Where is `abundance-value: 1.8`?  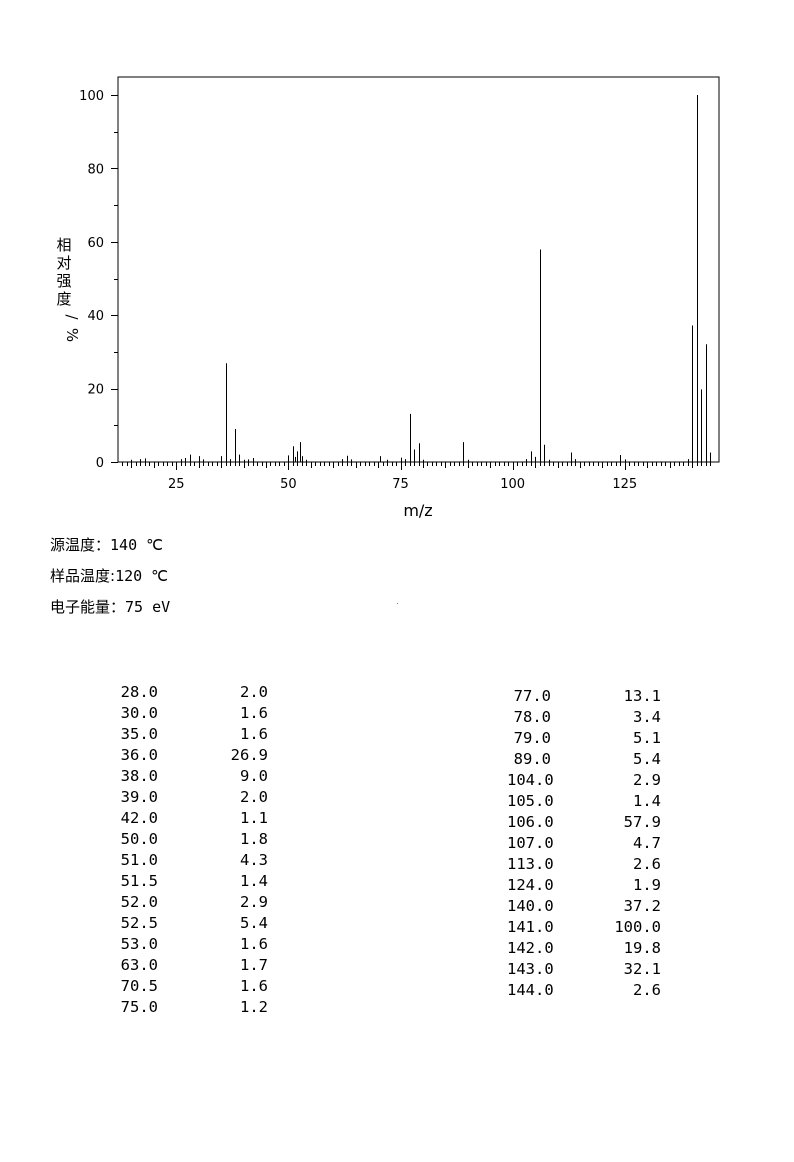 abundance-value: 1.8 is located at coordinates (254, 839).